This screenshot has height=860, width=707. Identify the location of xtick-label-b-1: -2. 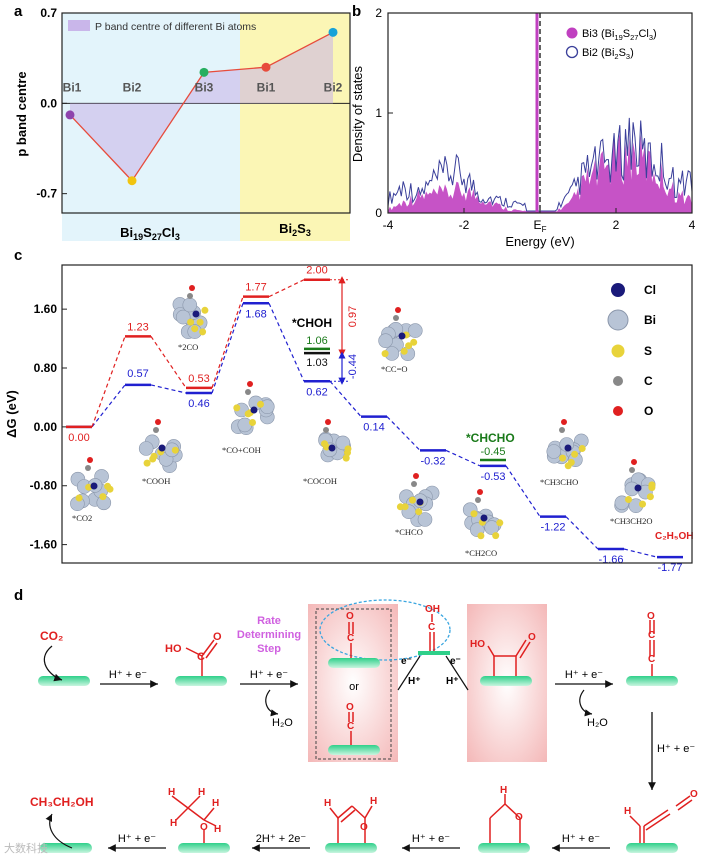
(464, 225).